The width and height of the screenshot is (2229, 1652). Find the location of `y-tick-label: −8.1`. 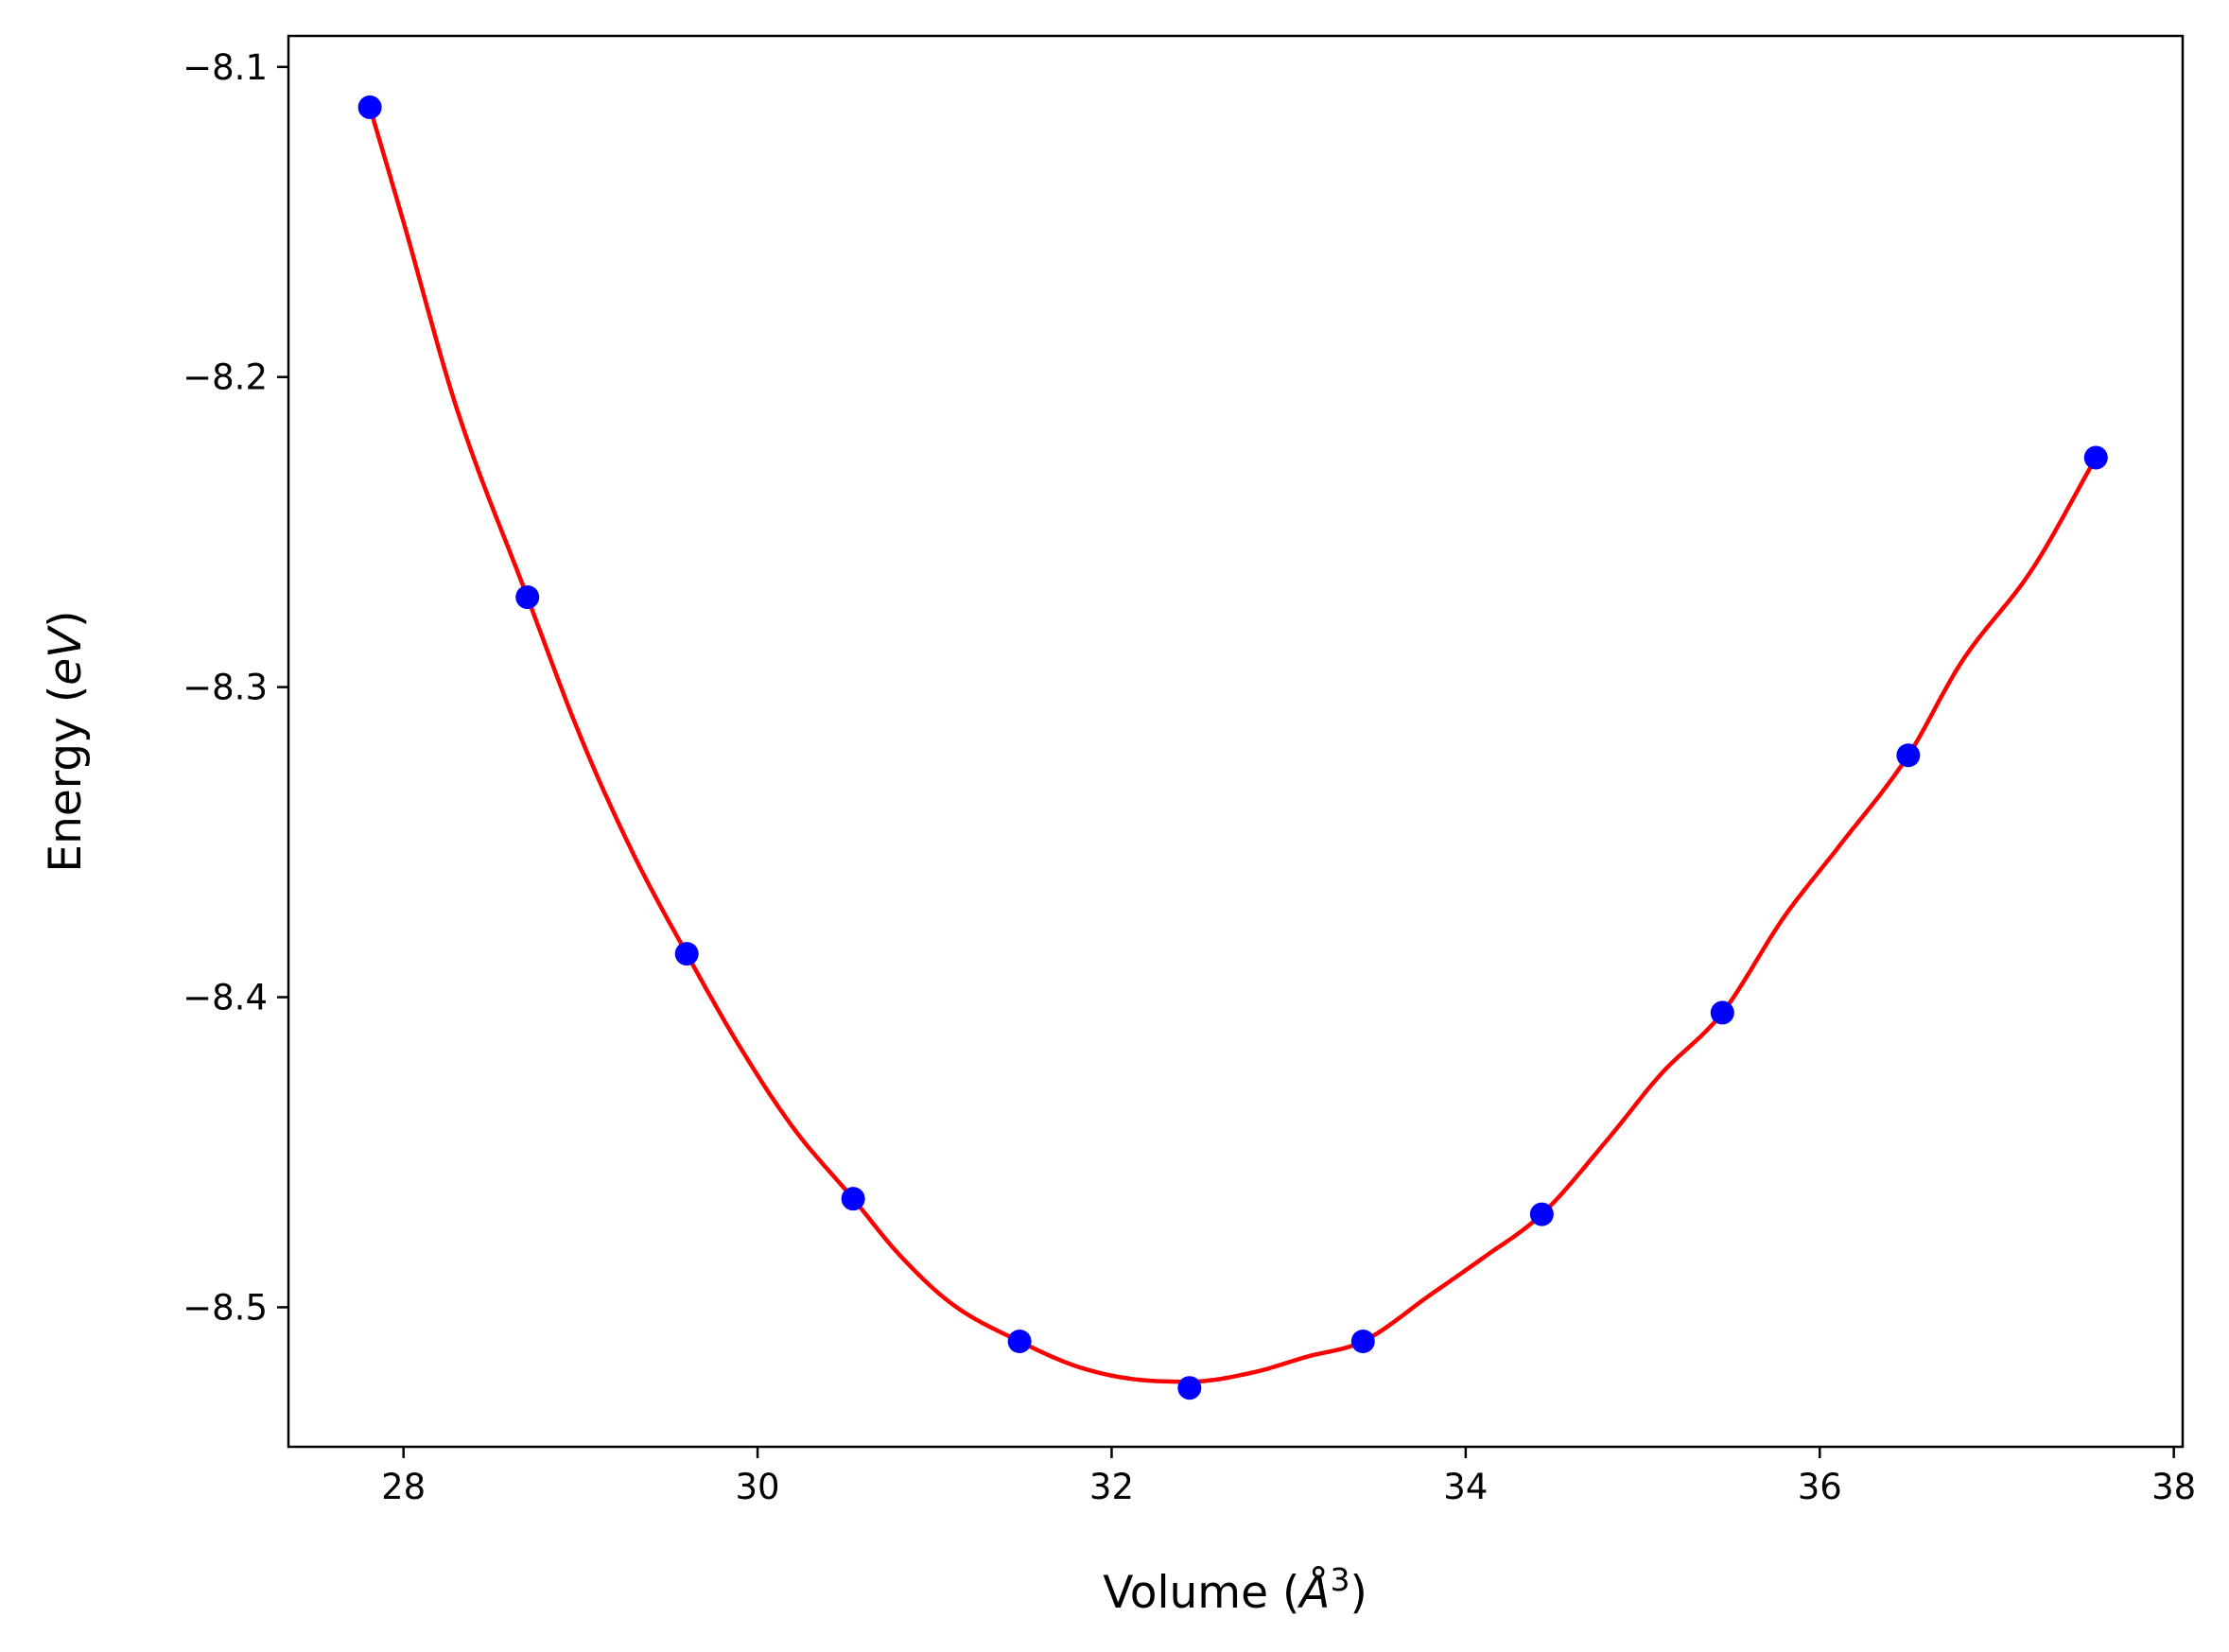

y-tick-label: −8.1 is located at coordinates (226, 68).